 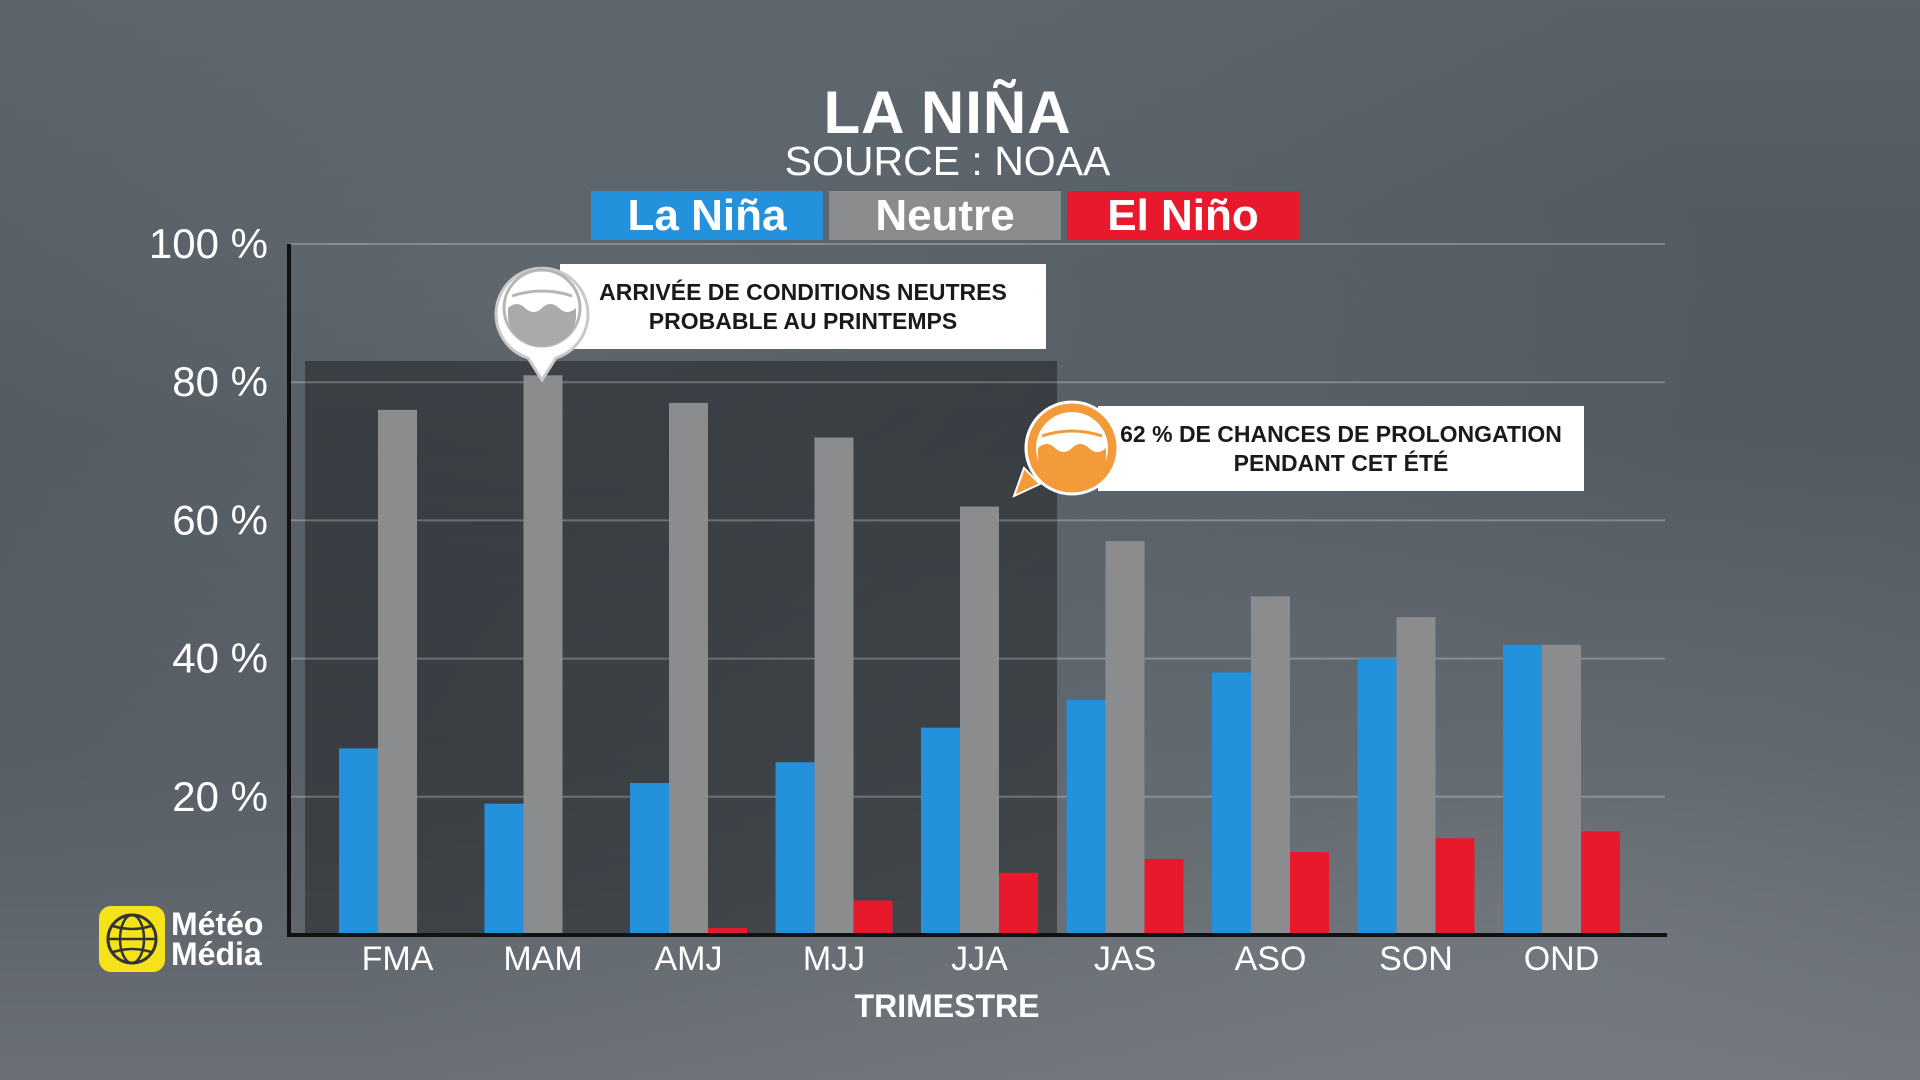 I want to click on bar-la-nina-ond, so click(x=1522, y=789).